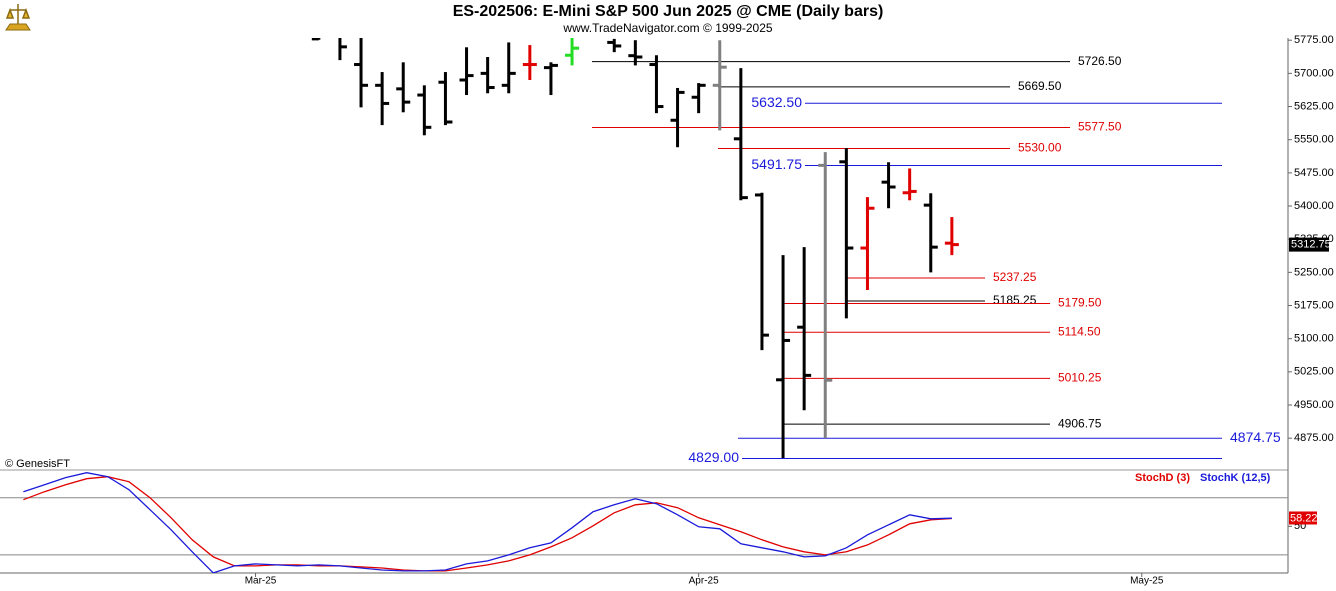  I want to click on y-tick-label: 4875.00, so click(1314, 438).